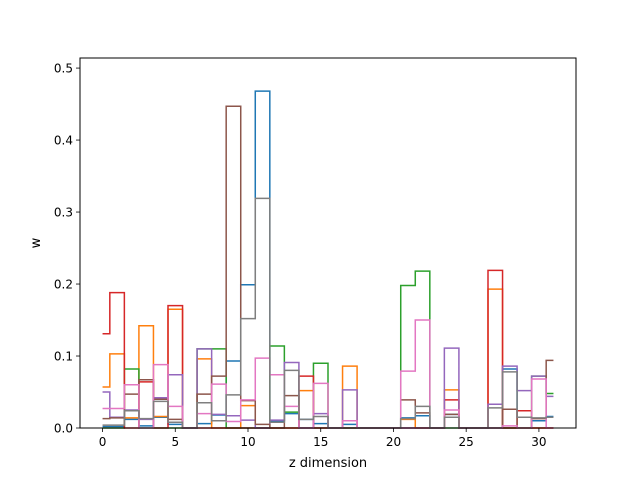 This screenshot has width=640, height=480. I want to click on y-tick-label: 0.0, so click(63, 429).